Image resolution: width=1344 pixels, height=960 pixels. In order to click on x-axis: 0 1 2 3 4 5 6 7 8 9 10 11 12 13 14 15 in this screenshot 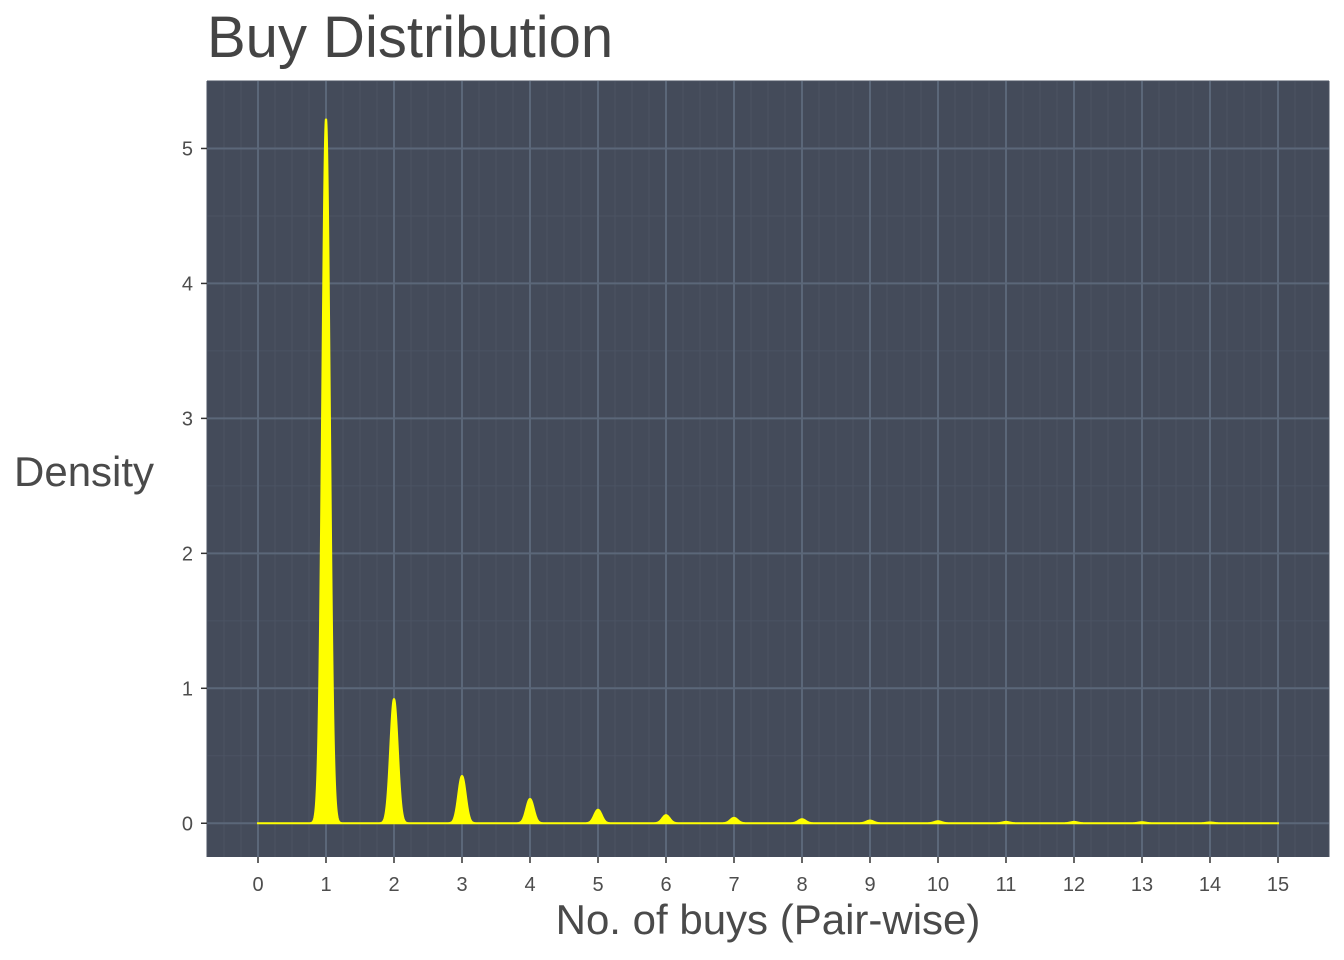, I will do `click(770, 876)`.